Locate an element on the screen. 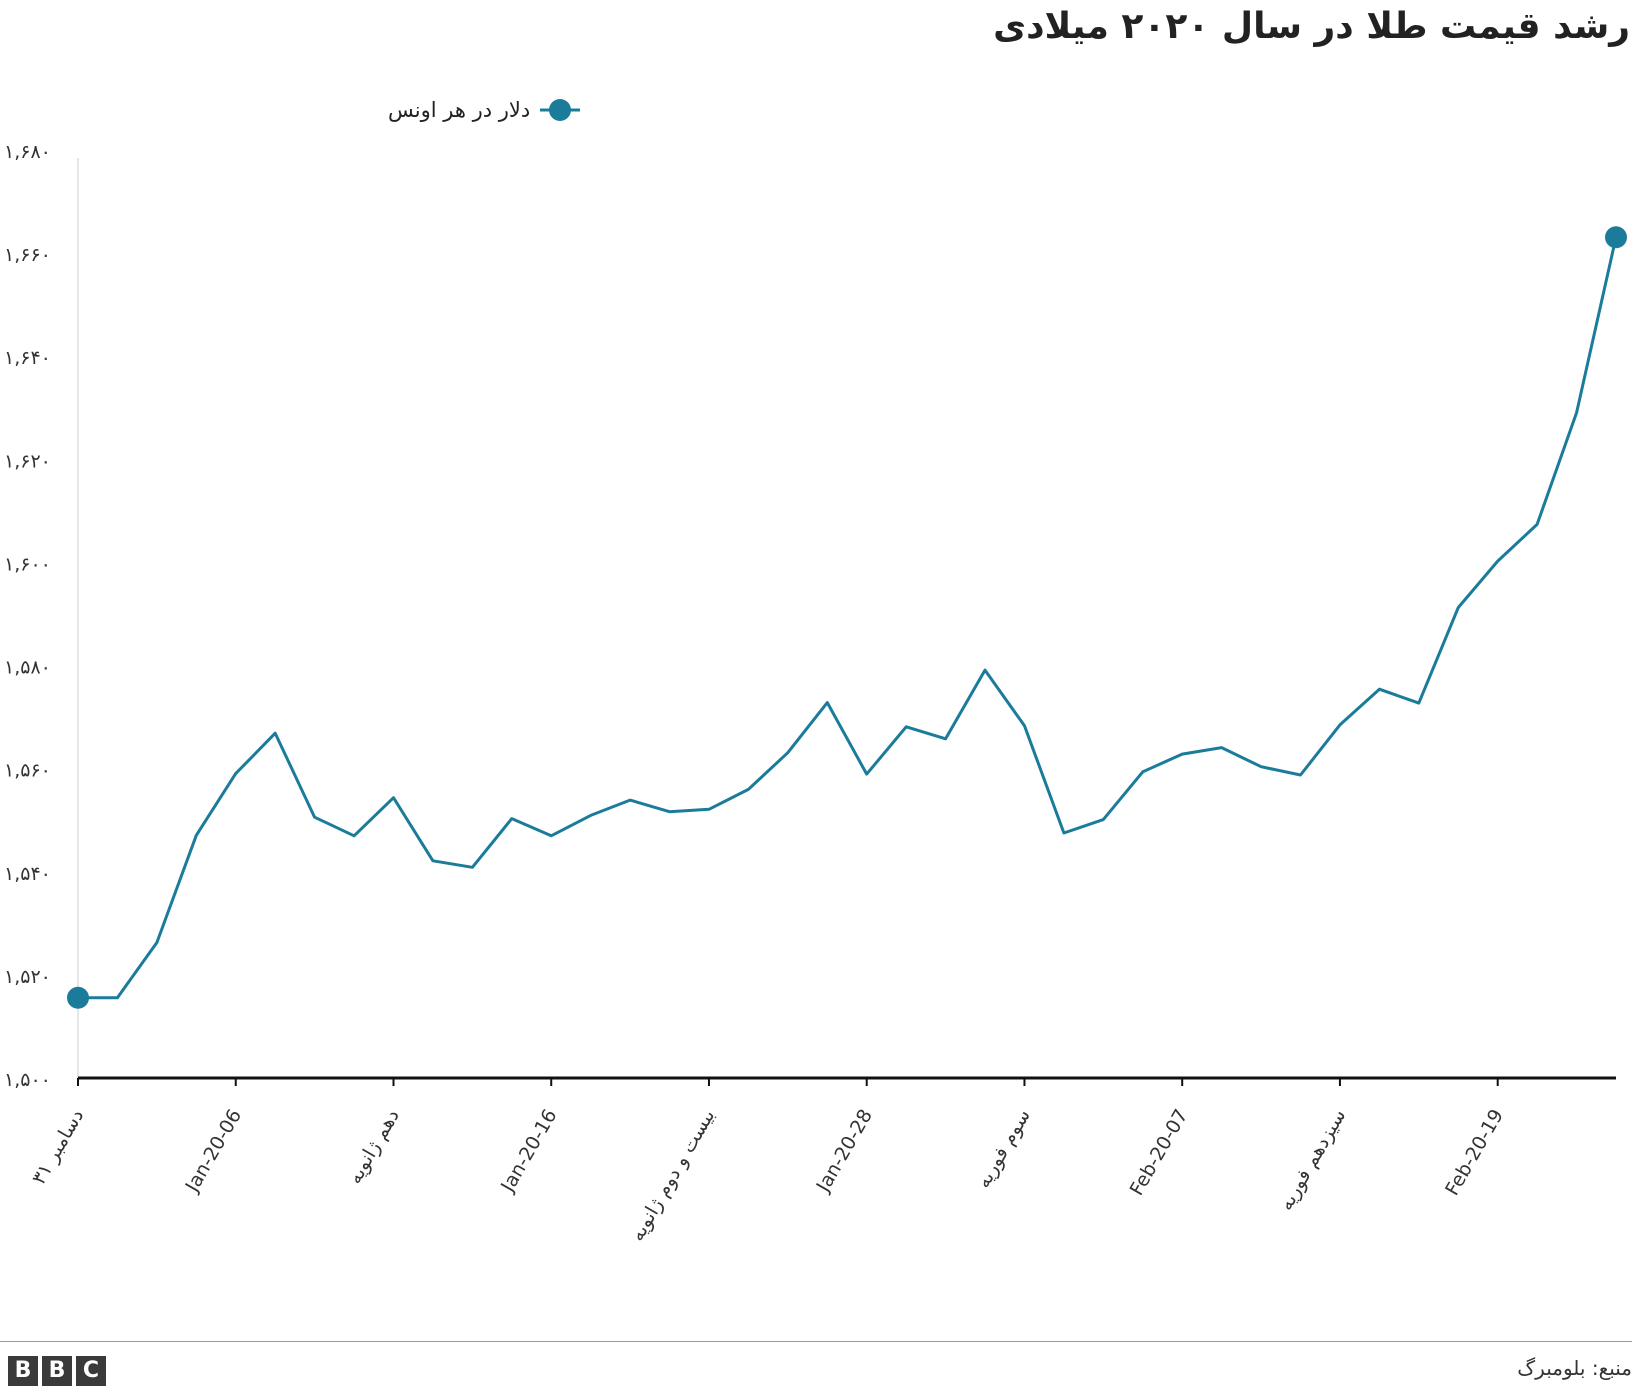 The height and width of the screenshot is (1398, 1632). y-tick-label: ۱,۵۴۰ is located at coordinates (27, 874).